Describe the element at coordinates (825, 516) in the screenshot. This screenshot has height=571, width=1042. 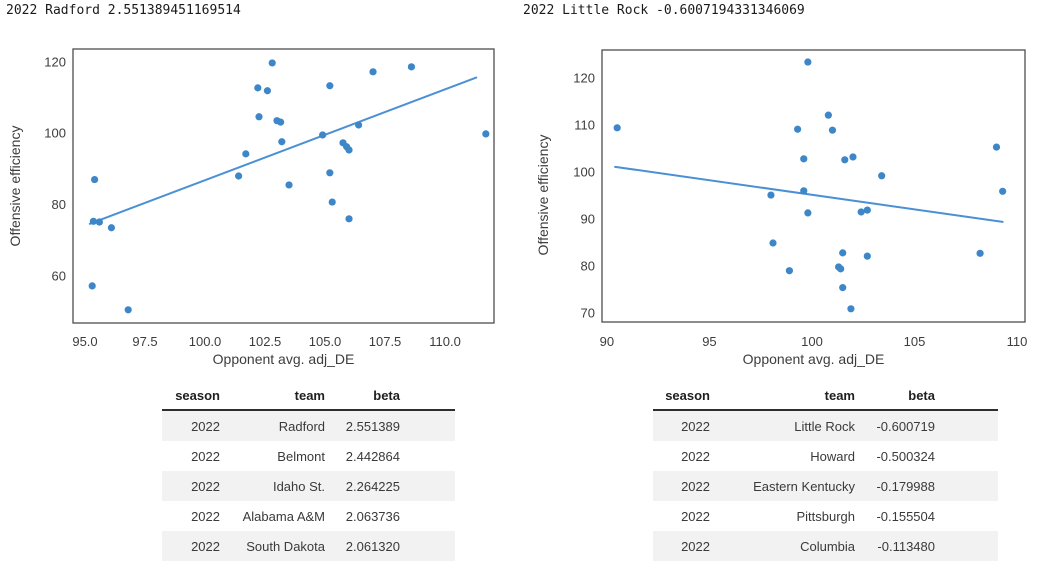
I see `table-row: 2022 Pittsburgh -0.155504` at that location.